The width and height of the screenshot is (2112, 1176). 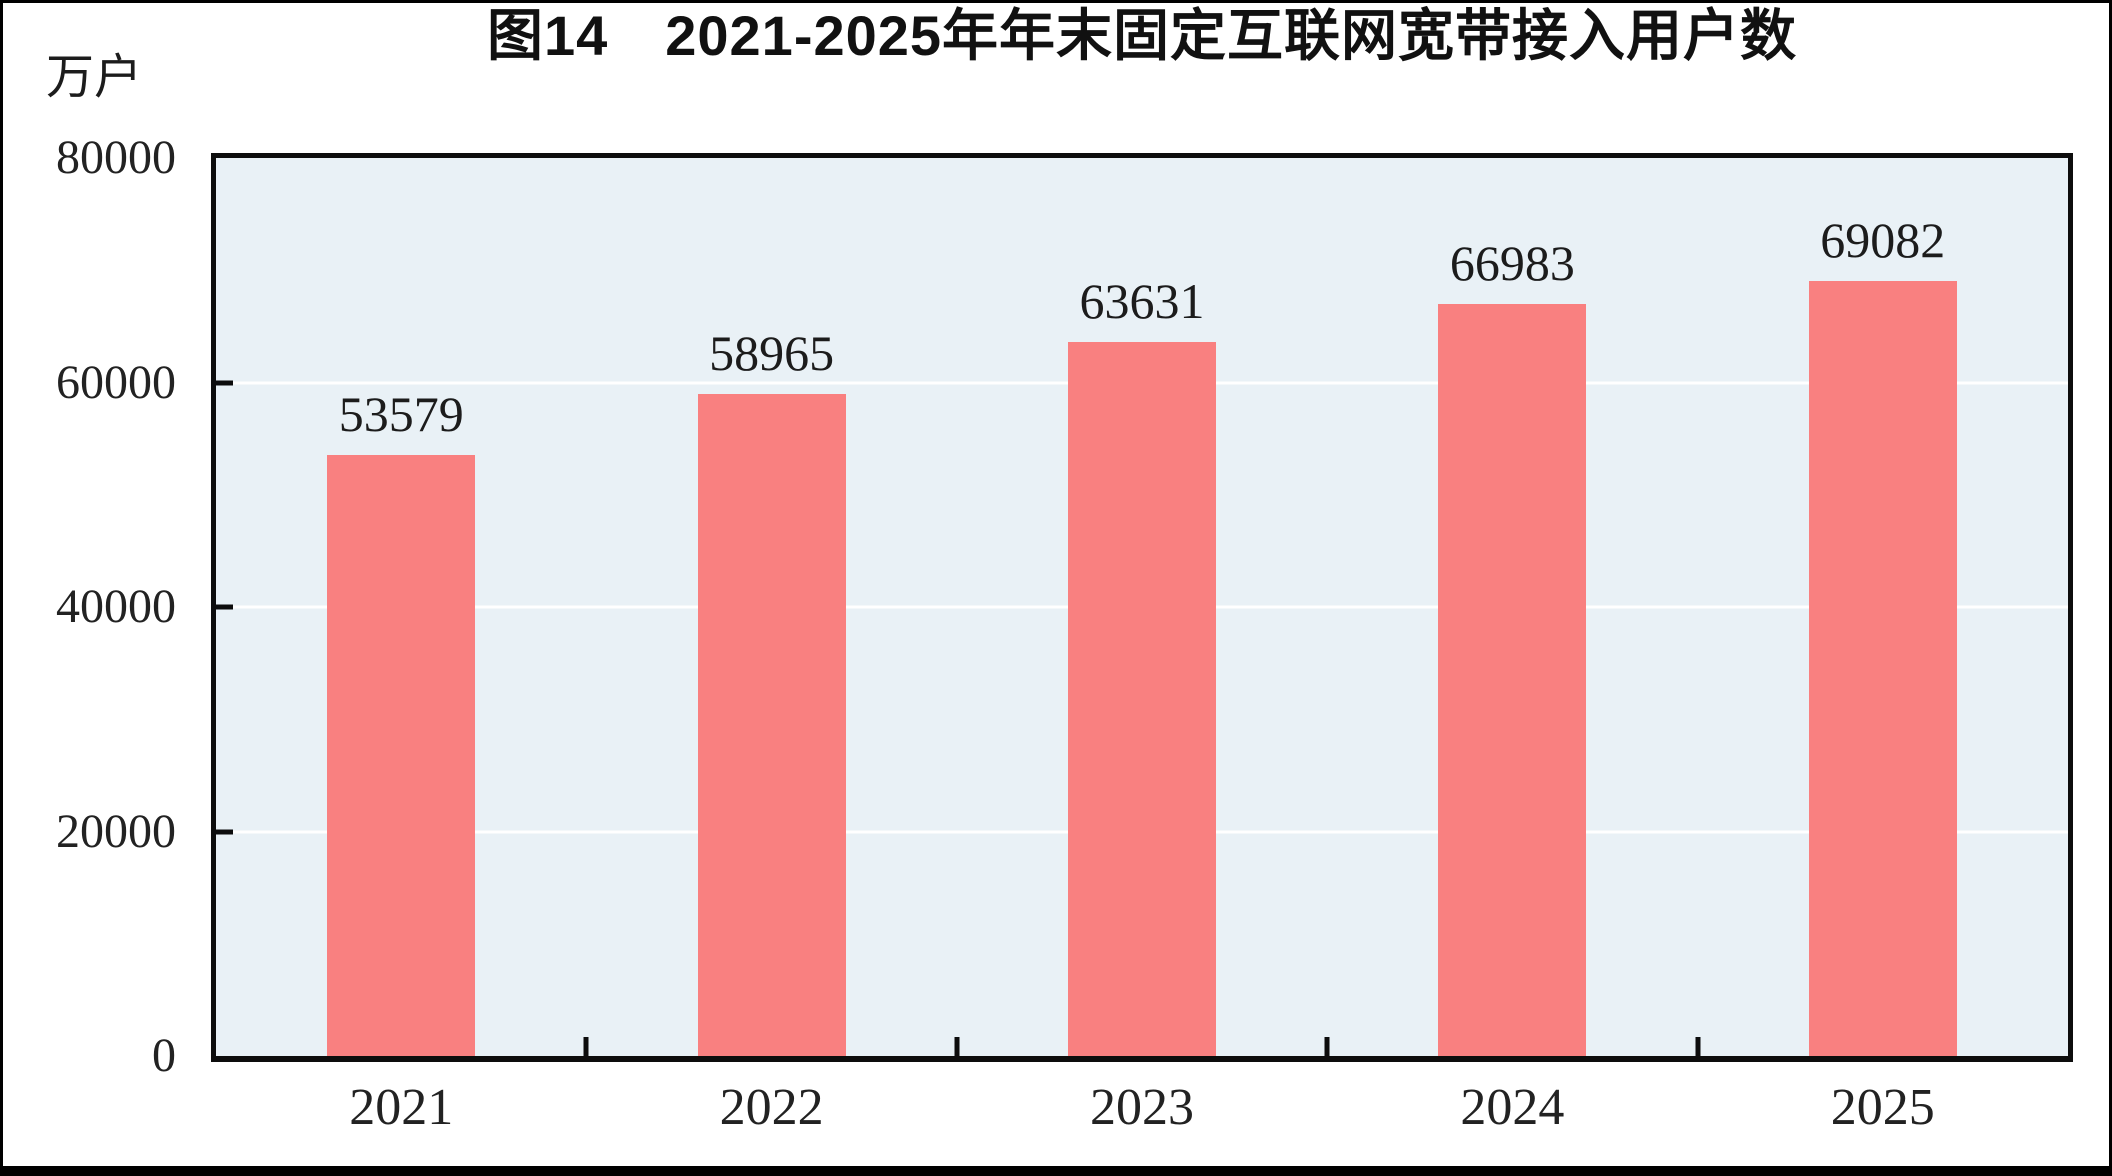 What do you see at coordinates (772, 353) in the screenshot?
I see `bar-value-label: 58965` at bounding box center [772, 353].